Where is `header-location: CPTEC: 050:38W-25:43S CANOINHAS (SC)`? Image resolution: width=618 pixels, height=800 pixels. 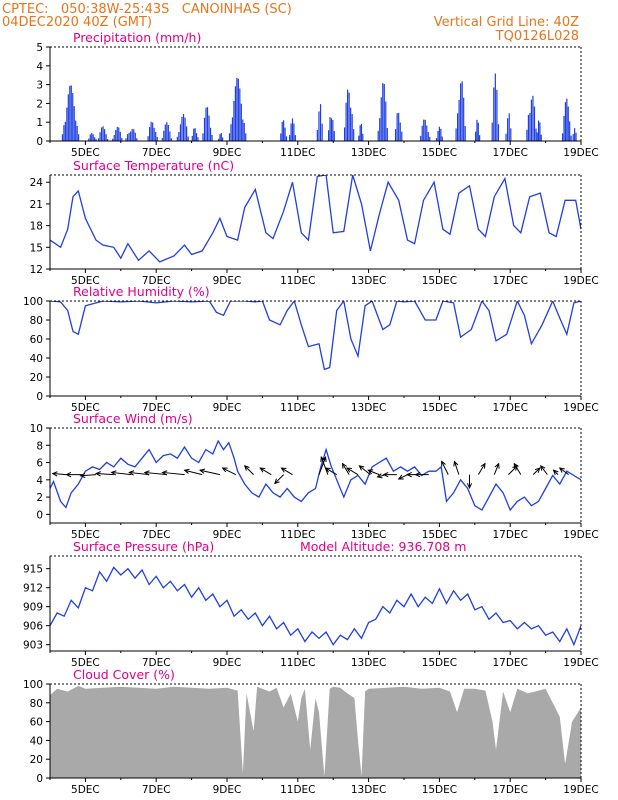 header-location: CPTEC: 050:38W-25:43S CANOINHAS (SC) is located at coordinates (147, 9).